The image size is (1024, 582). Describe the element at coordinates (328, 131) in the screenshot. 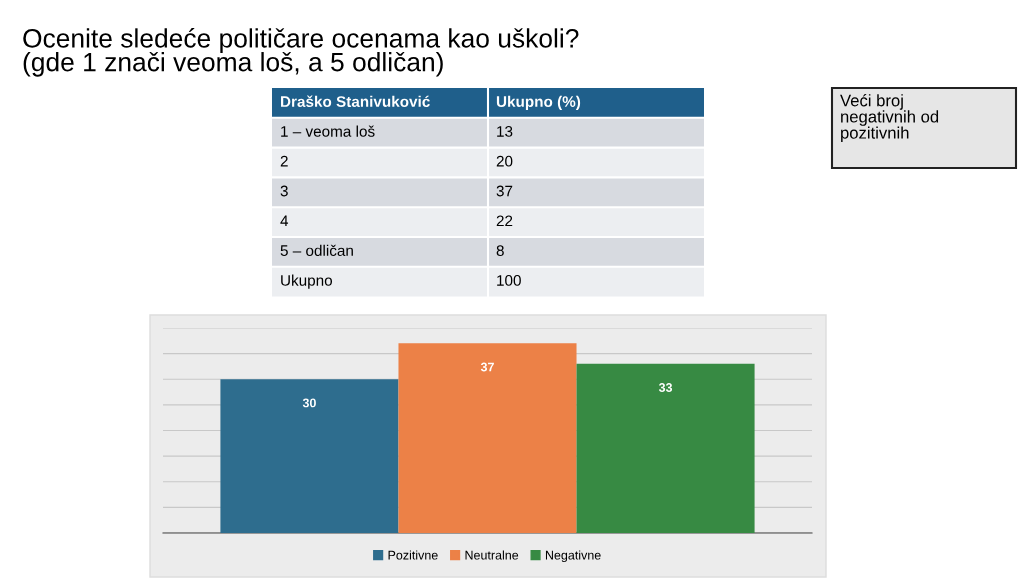

I see `category-label: 1 – veoma loš` at that location.